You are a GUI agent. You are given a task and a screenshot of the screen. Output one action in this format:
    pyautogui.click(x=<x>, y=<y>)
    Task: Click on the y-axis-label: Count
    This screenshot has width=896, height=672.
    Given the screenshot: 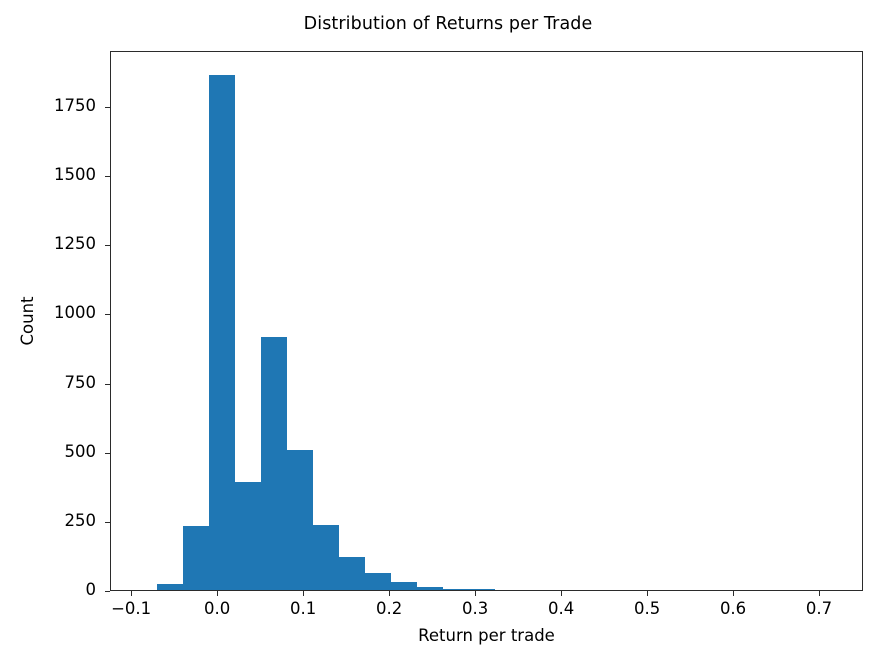 What is the action you would take?
    pyautogui.click(x=27, y=321)
    